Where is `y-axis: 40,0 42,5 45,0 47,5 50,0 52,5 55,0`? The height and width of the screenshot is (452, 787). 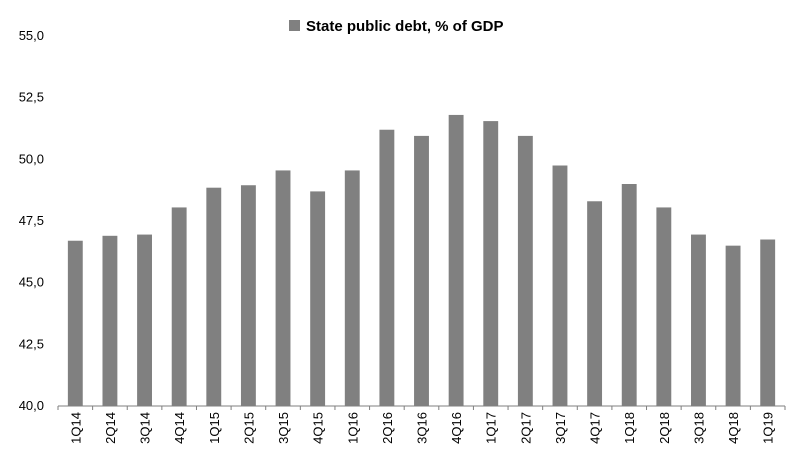
y-axis: 40,0 42,5 45,0 47,5 50,0 52,5 55,0 is located at coordinates (31, 220).